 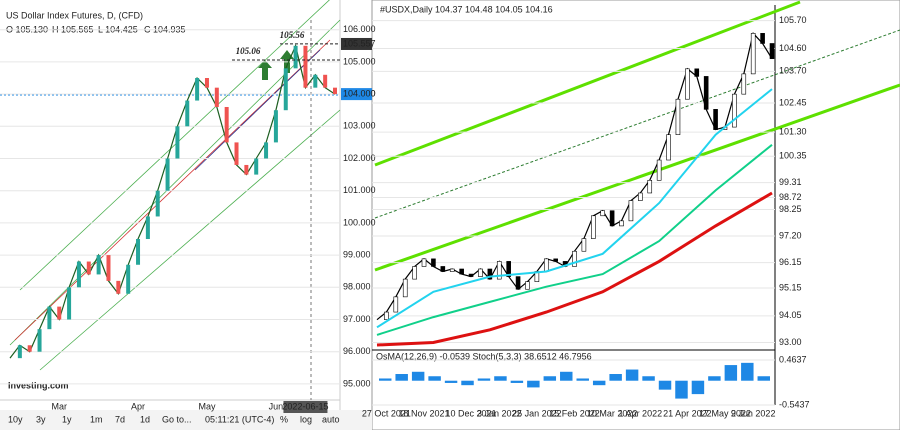 What do you see at coordinates (794, 404) in the screenshot?
I see `indicator-tick-label: -0.5437` at bounding box center [794, 404].